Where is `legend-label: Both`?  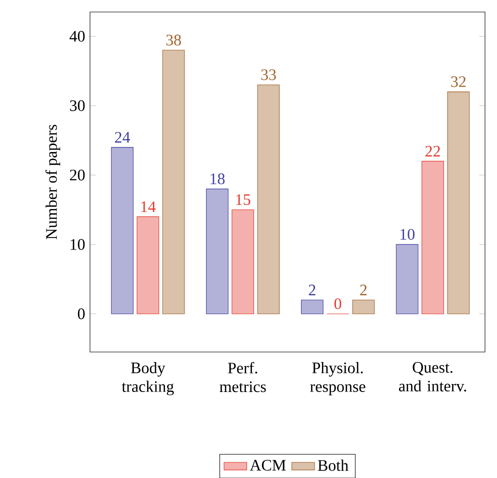 legend-label: Both is located at coordinates (333, 465).